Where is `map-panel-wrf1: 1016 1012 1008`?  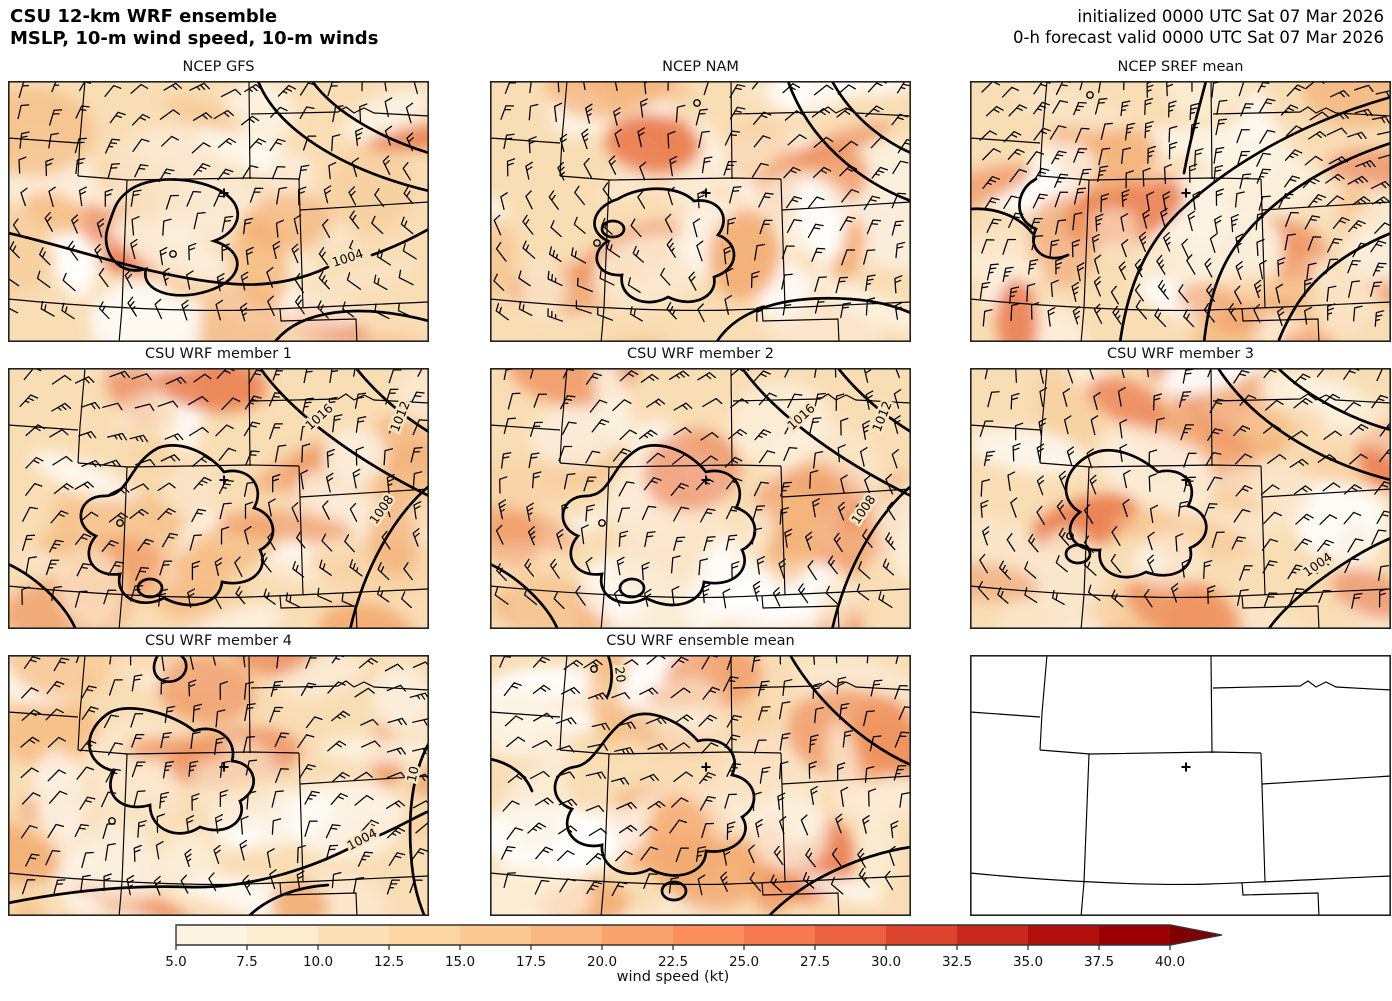 map-panel-wrf1: 1016 1012 1008 is located at coordinates (218, 498).